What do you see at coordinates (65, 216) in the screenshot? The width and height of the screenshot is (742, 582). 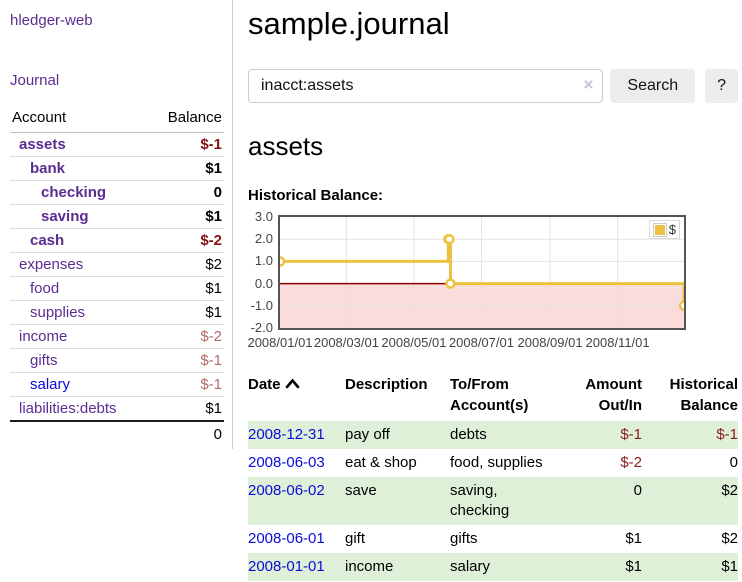 I see `account-link: saving` at bounding box center [65, 216].